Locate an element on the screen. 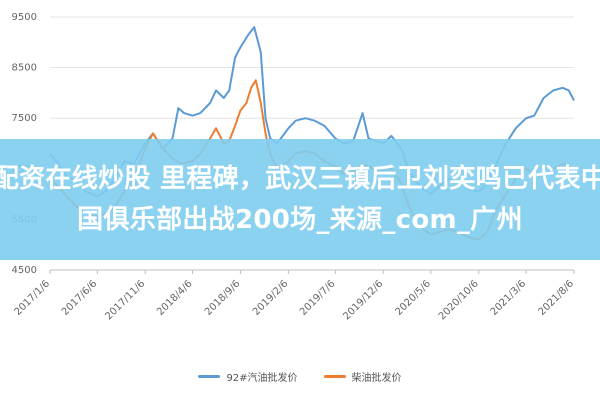  chart-legend: 92#汽油批发价 柴油批发价 is located at coordinates (300, 376).